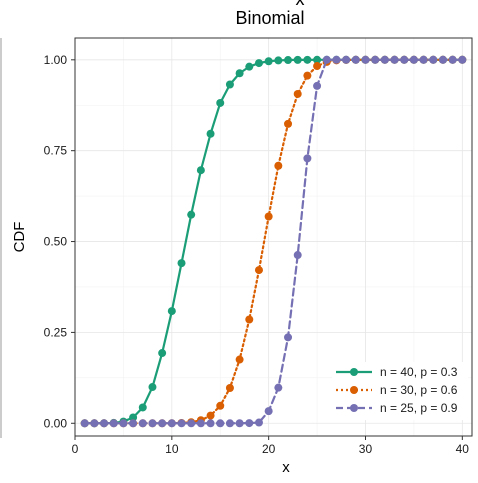 The height and width of the screenshot is (483, 478). Describe the element at coordinates (419, 372) in the screenshot. I see `legend-label: n = 40, p = 0.3` at that location.